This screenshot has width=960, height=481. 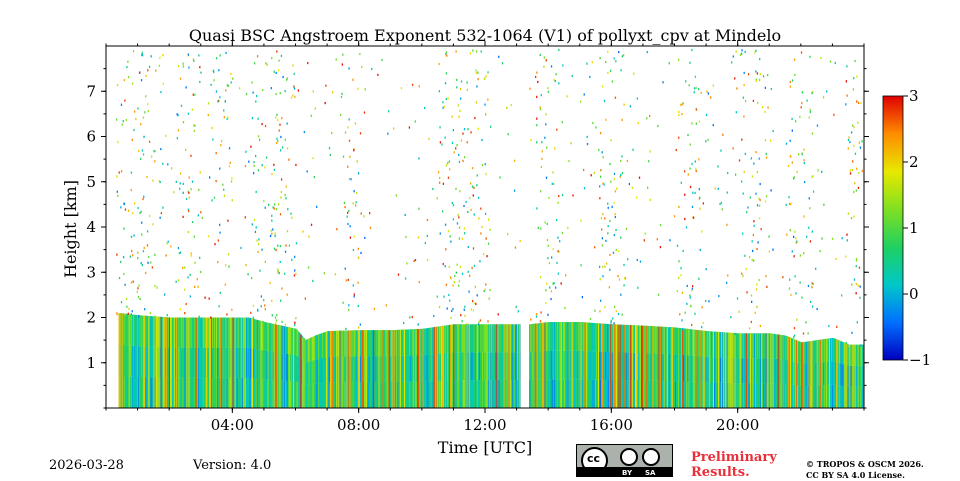 I want to click on cc-license-badge: cc BY SA, so click(x=624, y=460).